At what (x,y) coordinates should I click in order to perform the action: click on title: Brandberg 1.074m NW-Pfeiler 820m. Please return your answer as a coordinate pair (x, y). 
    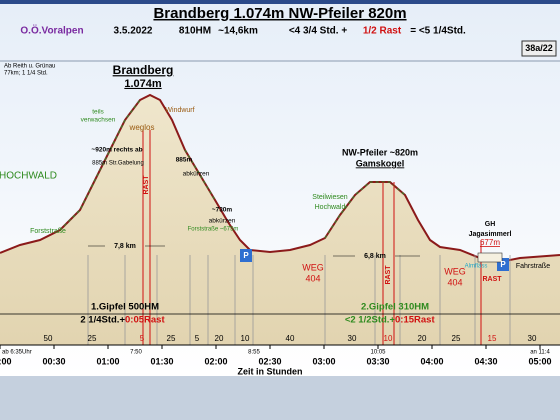
    Looking at the image, I should click on (279, 13).